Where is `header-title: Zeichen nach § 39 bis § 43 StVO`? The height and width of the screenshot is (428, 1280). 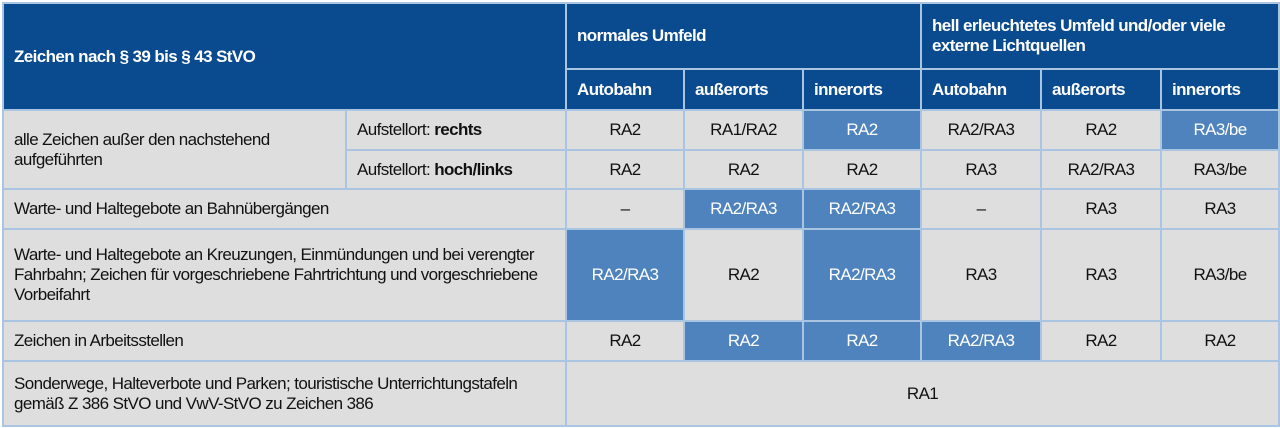
header-title: Zeichen nach § 39 bis § 43 StVO is located at coordinates (284, 56).